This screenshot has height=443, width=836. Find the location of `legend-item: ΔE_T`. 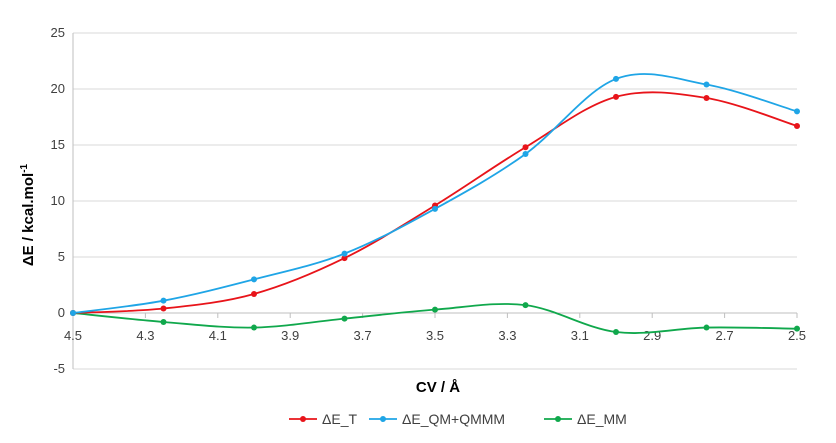

legend-item: ΔE_T is located at coordinates (323, 419).